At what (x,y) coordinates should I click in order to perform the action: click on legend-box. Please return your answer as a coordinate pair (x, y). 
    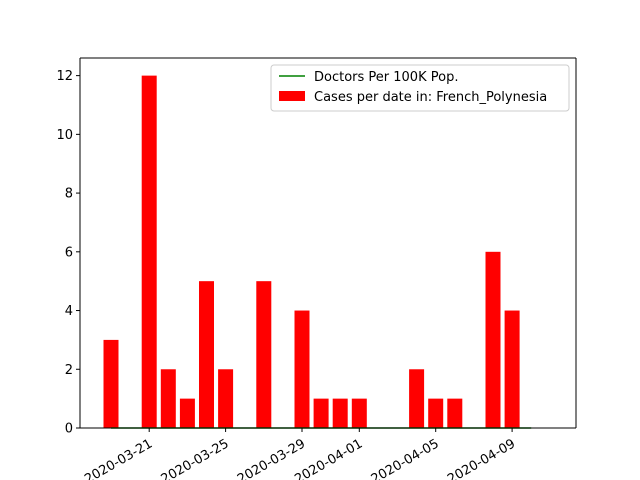
    Looking at the image, I should click on (420, 88).